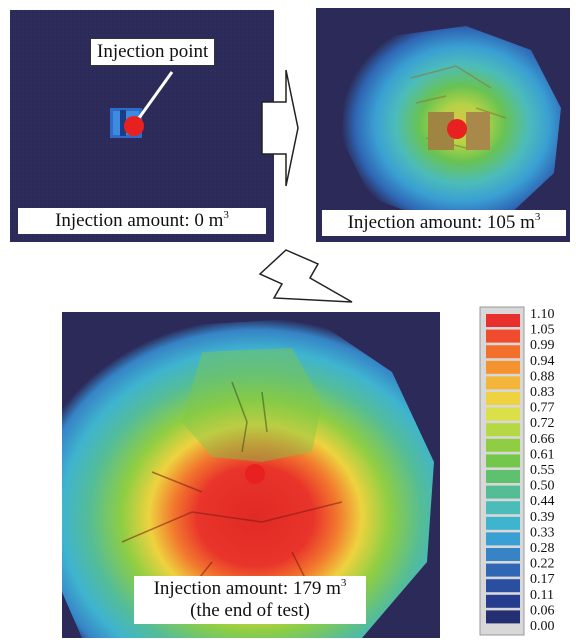 The width and height of the screenshot is (576, 644). Describe the element at coordinates (542, 517) in the screenshot. I see `legend-label: 0.39` at that location.